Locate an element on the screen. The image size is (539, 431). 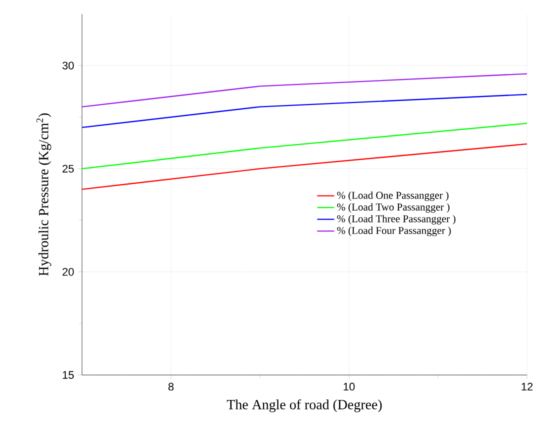
y-tick-label: 30 is located at coordinates (68, 66).